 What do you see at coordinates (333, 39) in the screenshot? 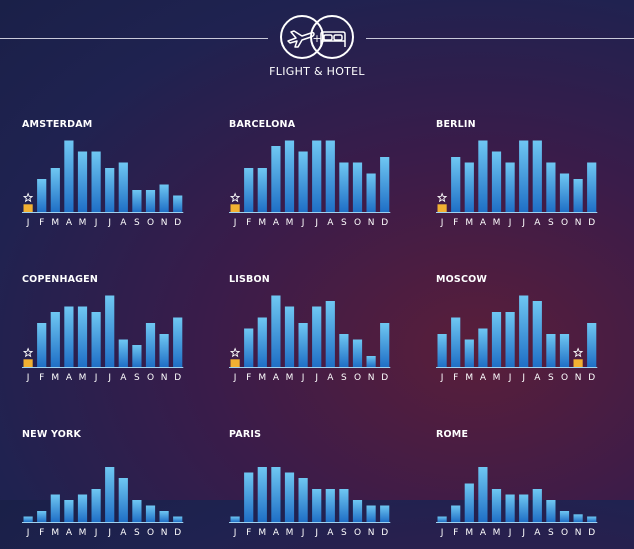
I see `bed-icon` at bounding box center [333, 39].